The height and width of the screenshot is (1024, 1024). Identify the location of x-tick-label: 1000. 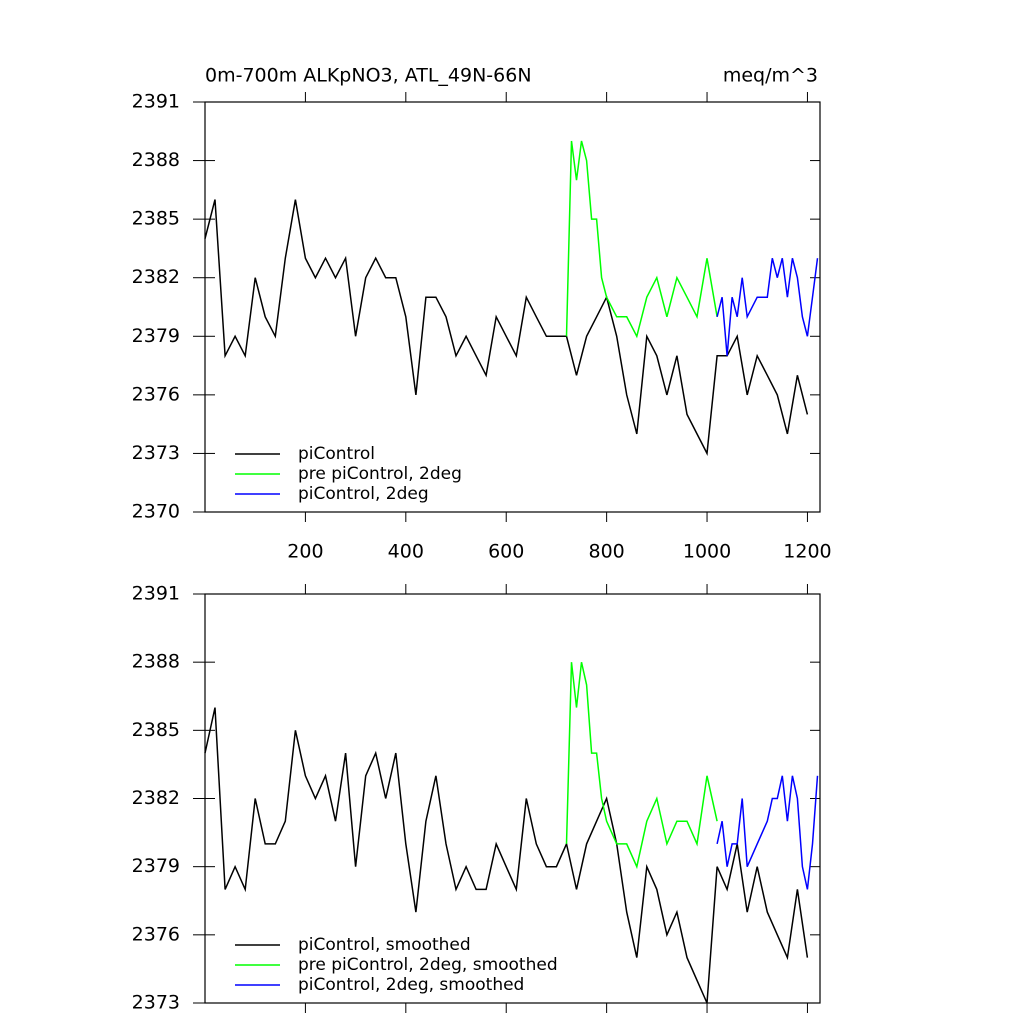
(707, 552).